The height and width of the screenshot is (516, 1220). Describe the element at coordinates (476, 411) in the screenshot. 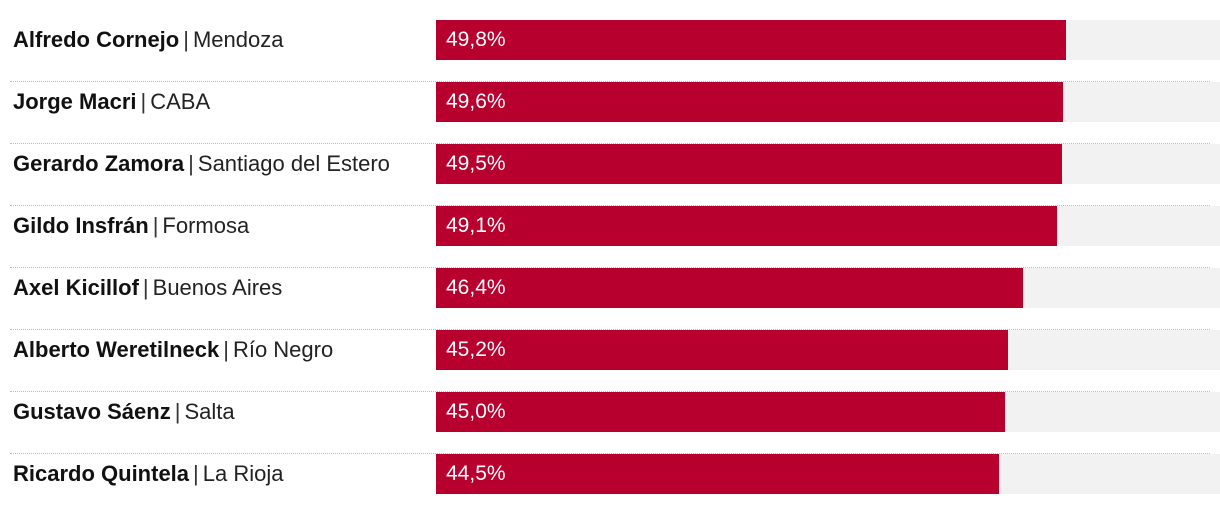

I see `bar-value-label: 45,0%` at that location.